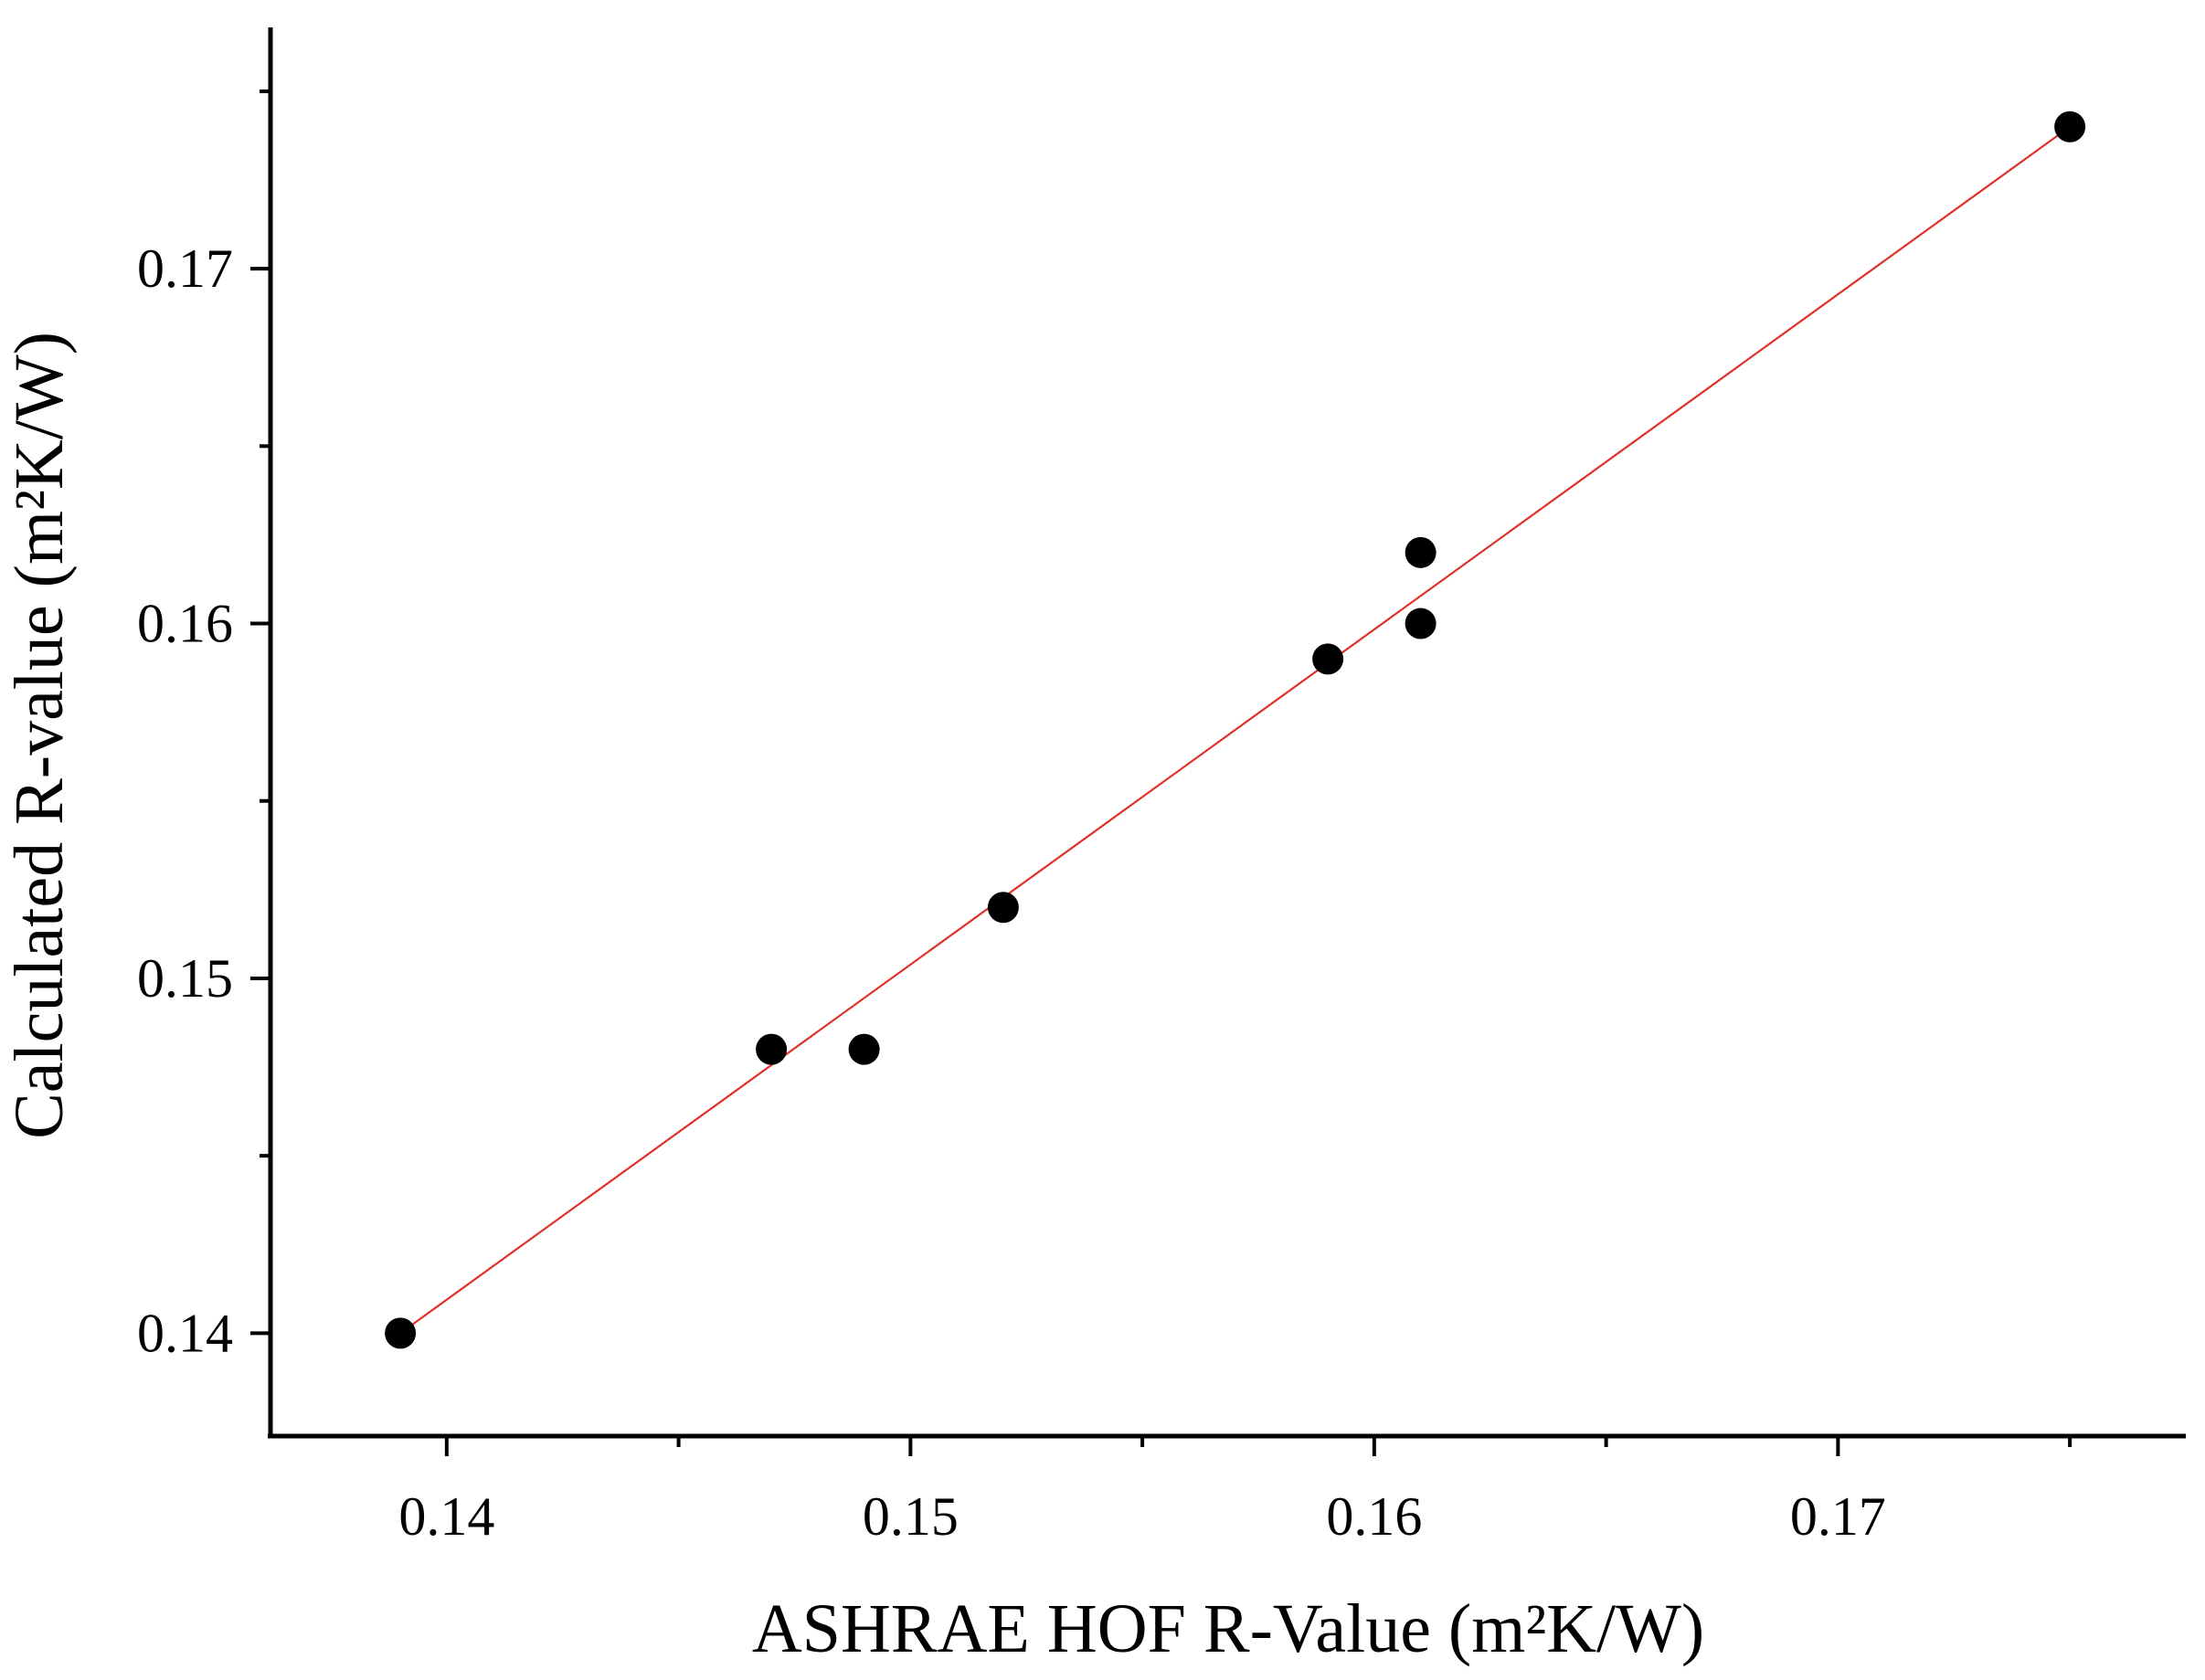 This screenshot has width=2205, height=1680. Describe the element at coordinates (203, 726) in the screenshot. I see `y-ticks: 0.14 0.15 0.16 0.17` at that location.